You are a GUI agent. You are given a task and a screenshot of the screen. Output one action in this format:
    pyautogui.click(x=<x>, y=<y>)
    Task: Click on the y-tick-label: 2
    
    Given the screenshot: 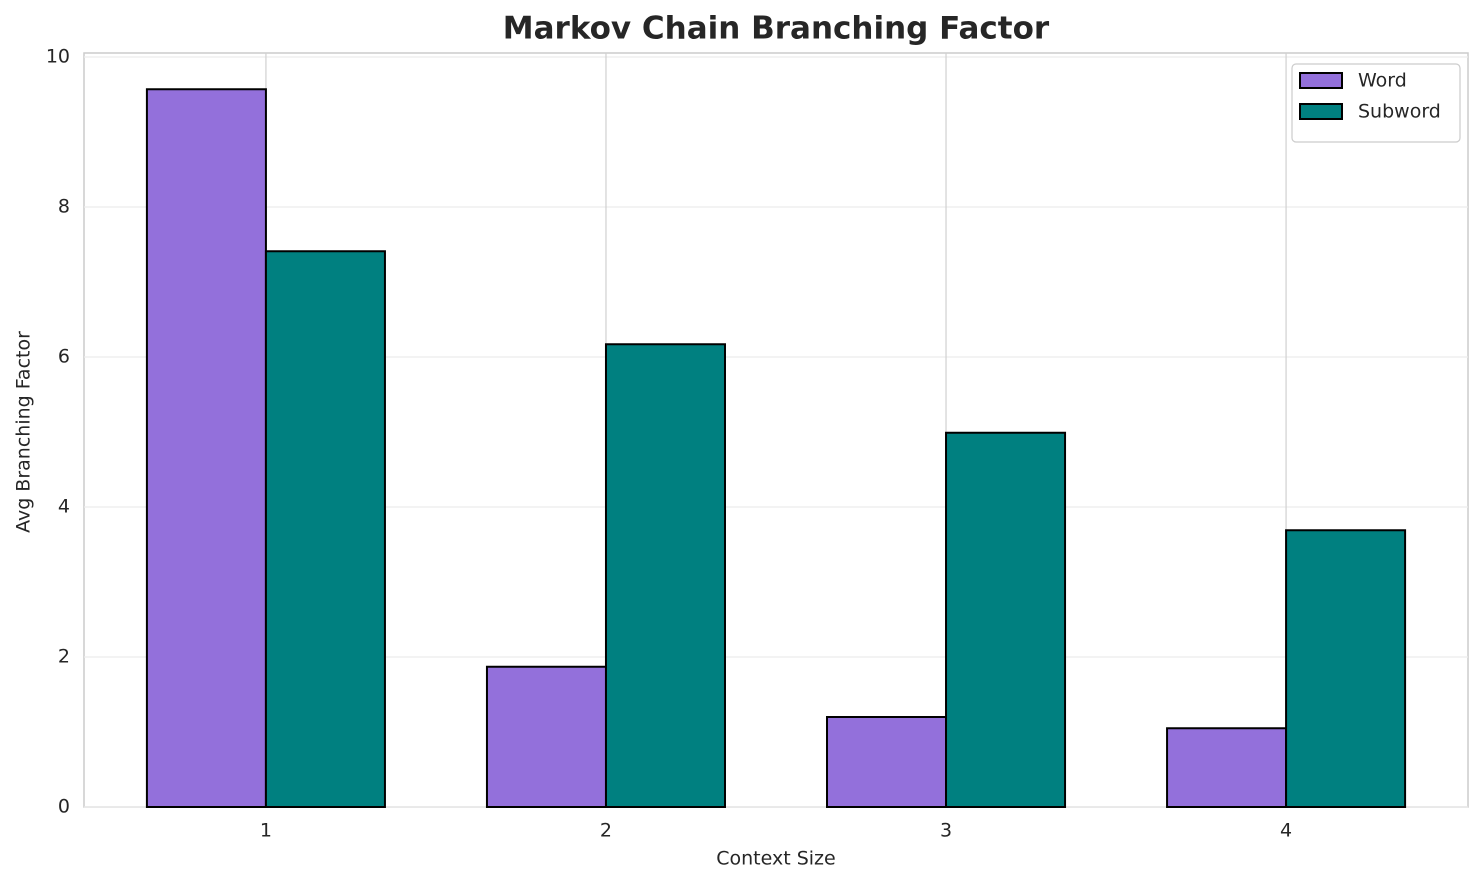 What is the action you would take?
    pyautogui.click(x=64, y=657)
    